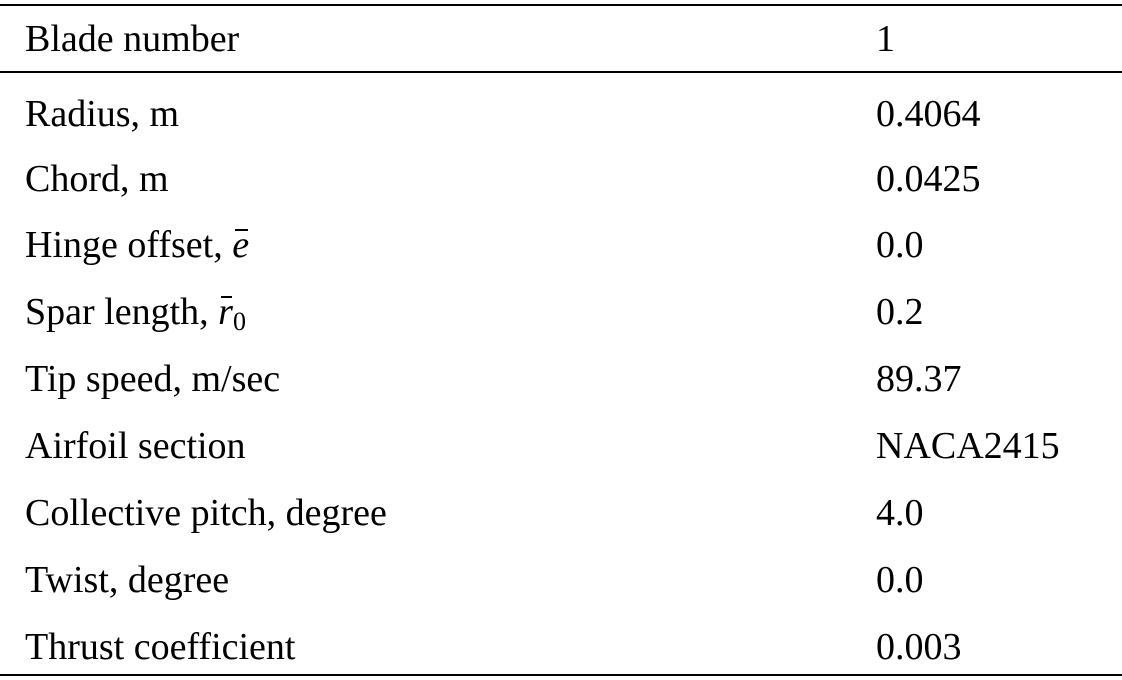 This screenshot has height=680, width=1122. I want to click on param-label: Tip speed, m/sec, so click(153, 379).